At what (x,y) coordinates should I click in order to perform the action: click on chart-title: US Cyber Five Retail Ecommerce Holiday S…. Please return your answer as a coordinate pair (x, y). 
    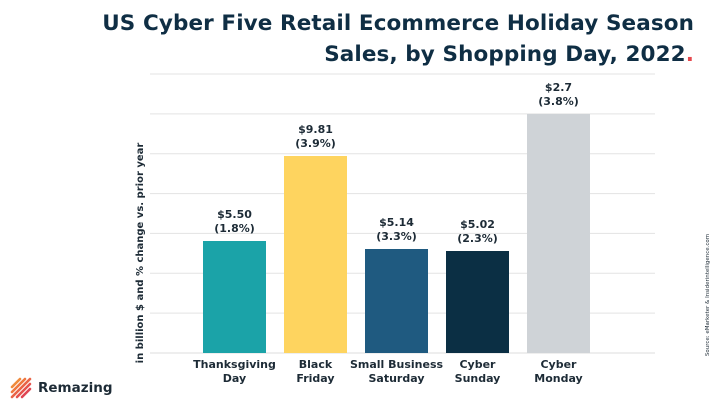
    Looking at the image, I should click on (394, 39).